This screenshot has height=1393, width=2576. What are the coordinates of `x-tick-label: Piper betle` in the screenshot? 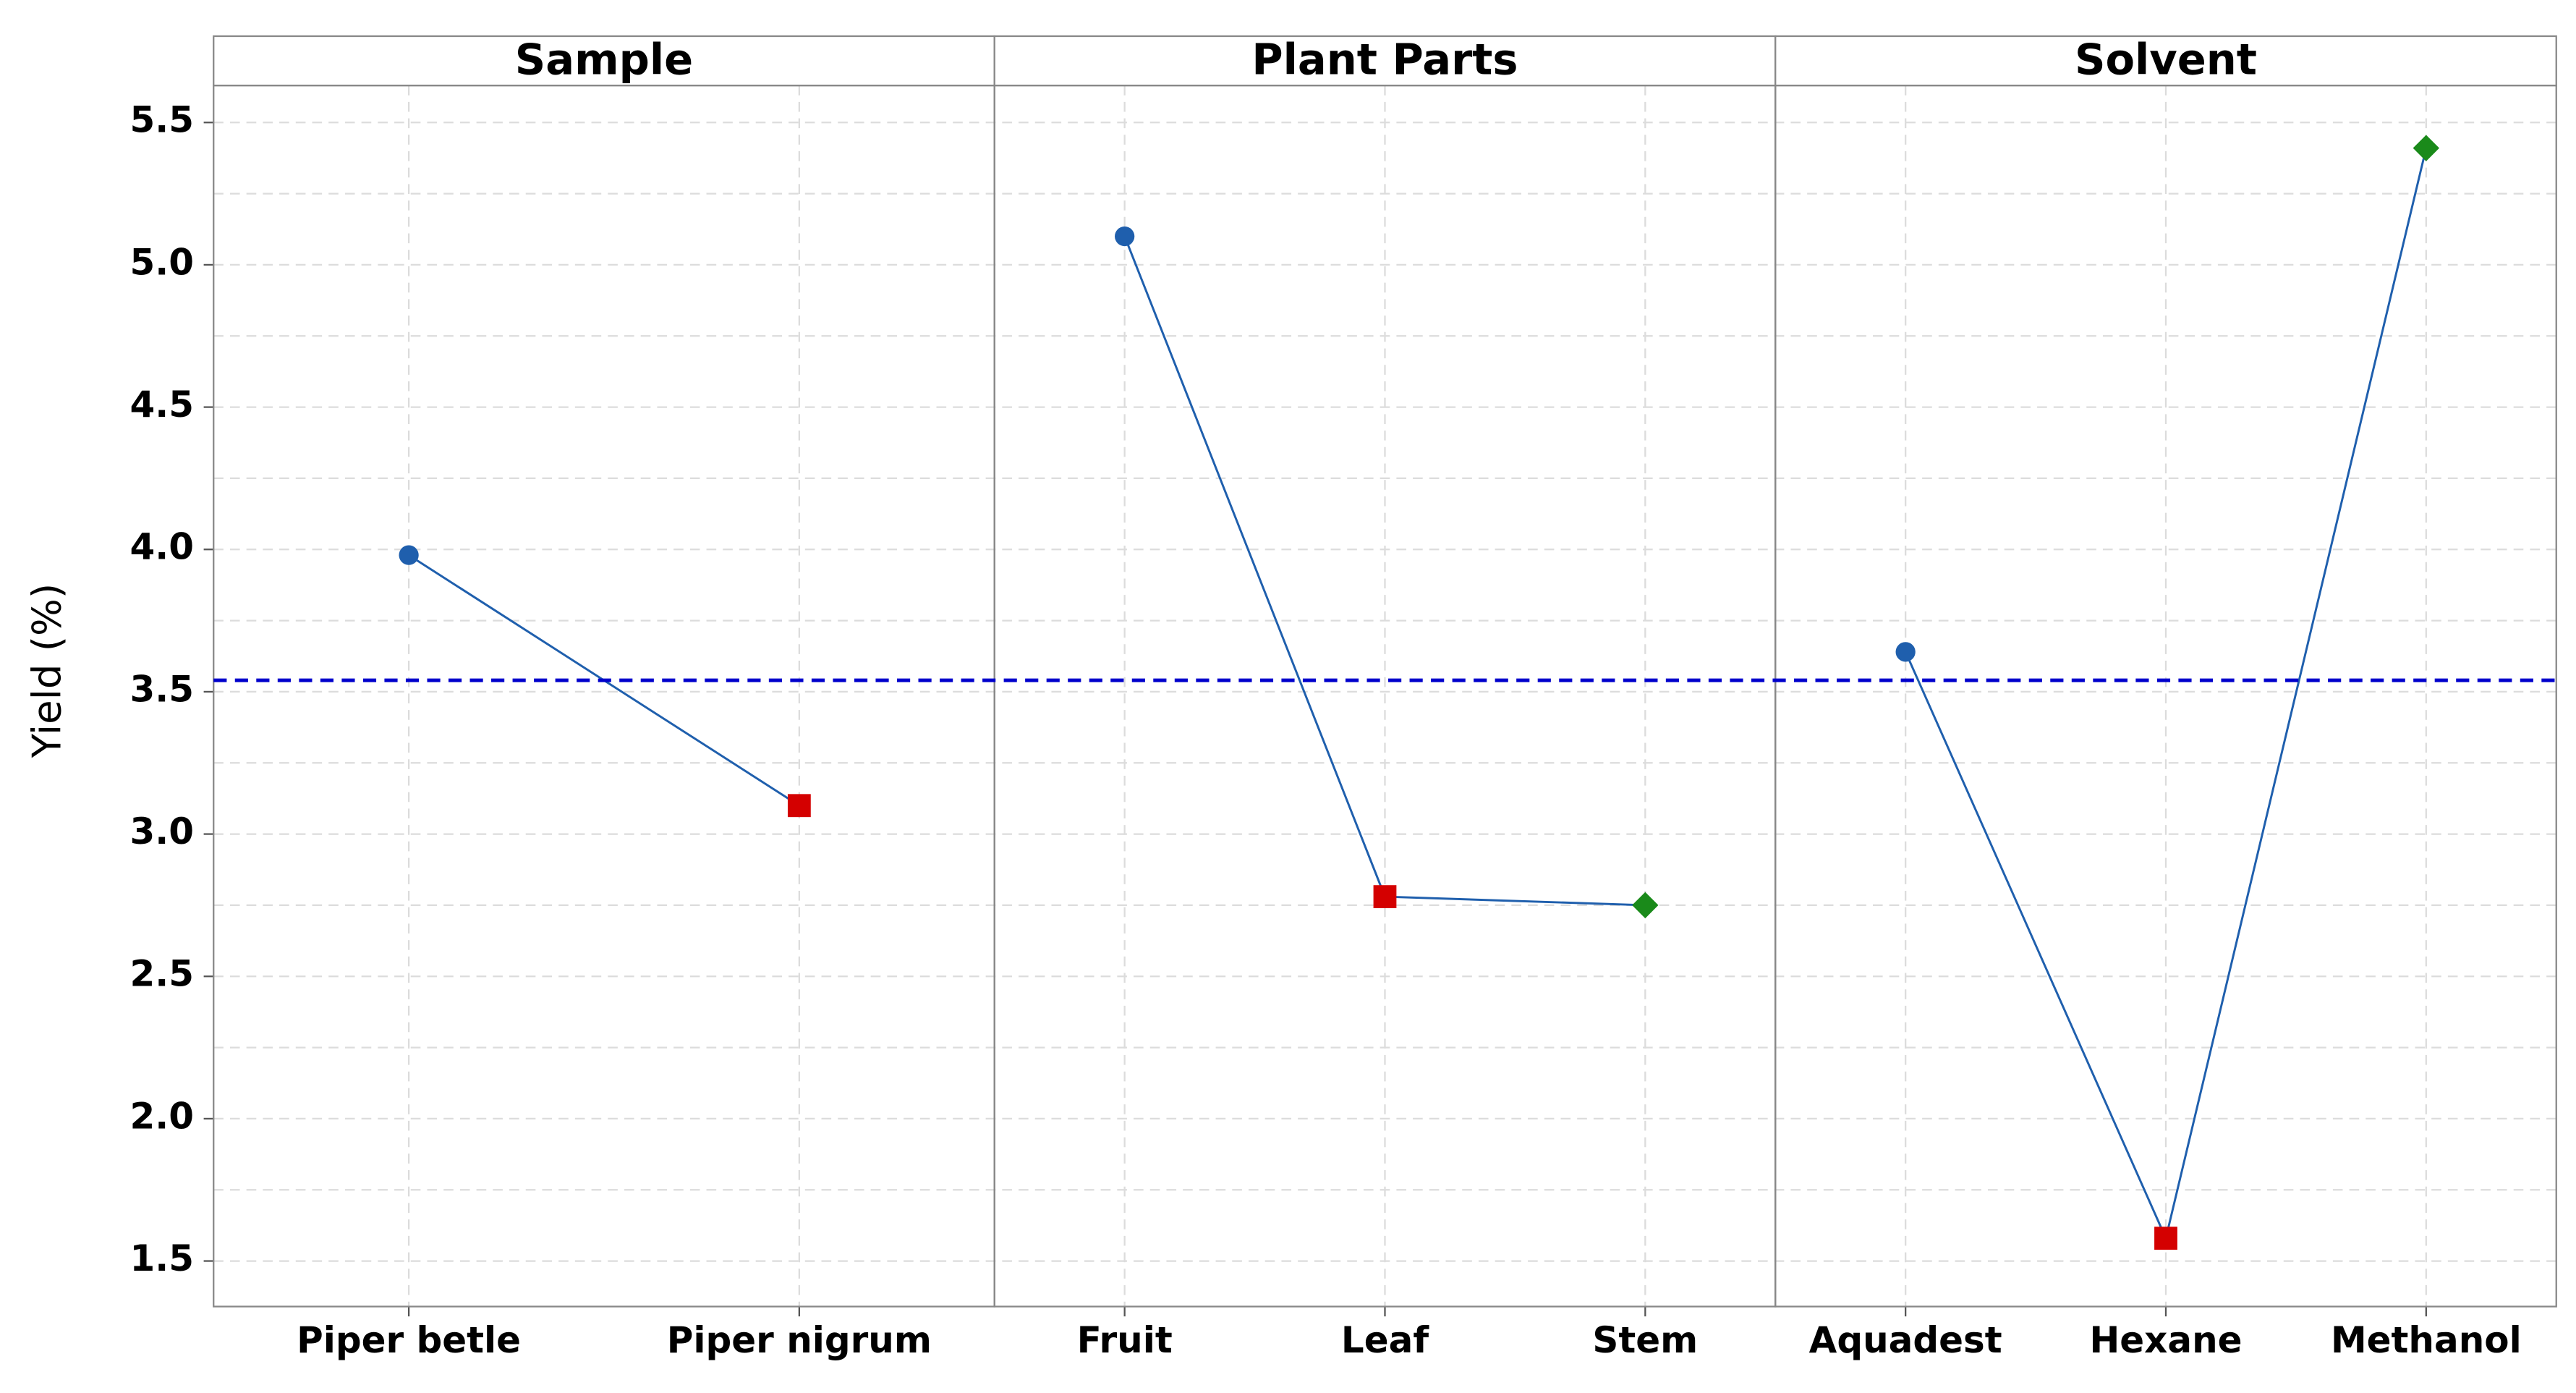 It's located at (409, 1340).